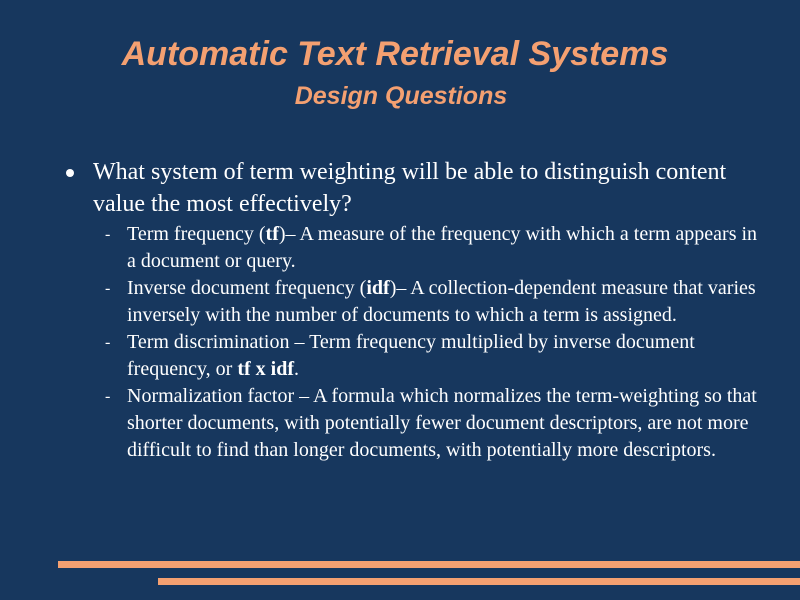 The image size is (800, 600). I want to click on sub-desc-bold: tf x idf, so click(265, 369).